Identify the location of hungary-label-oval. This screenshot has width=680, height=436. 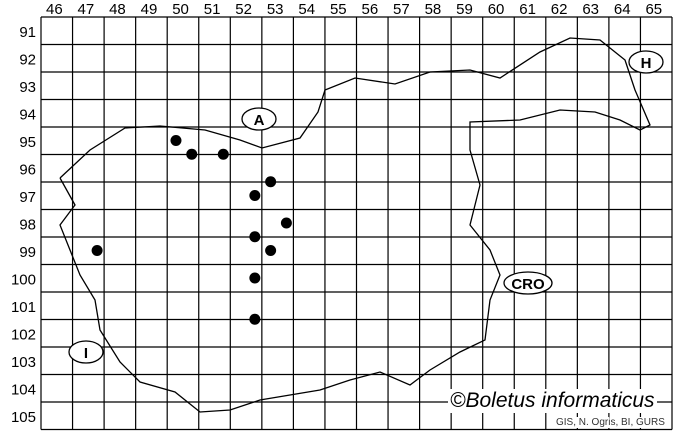
(646, 62).